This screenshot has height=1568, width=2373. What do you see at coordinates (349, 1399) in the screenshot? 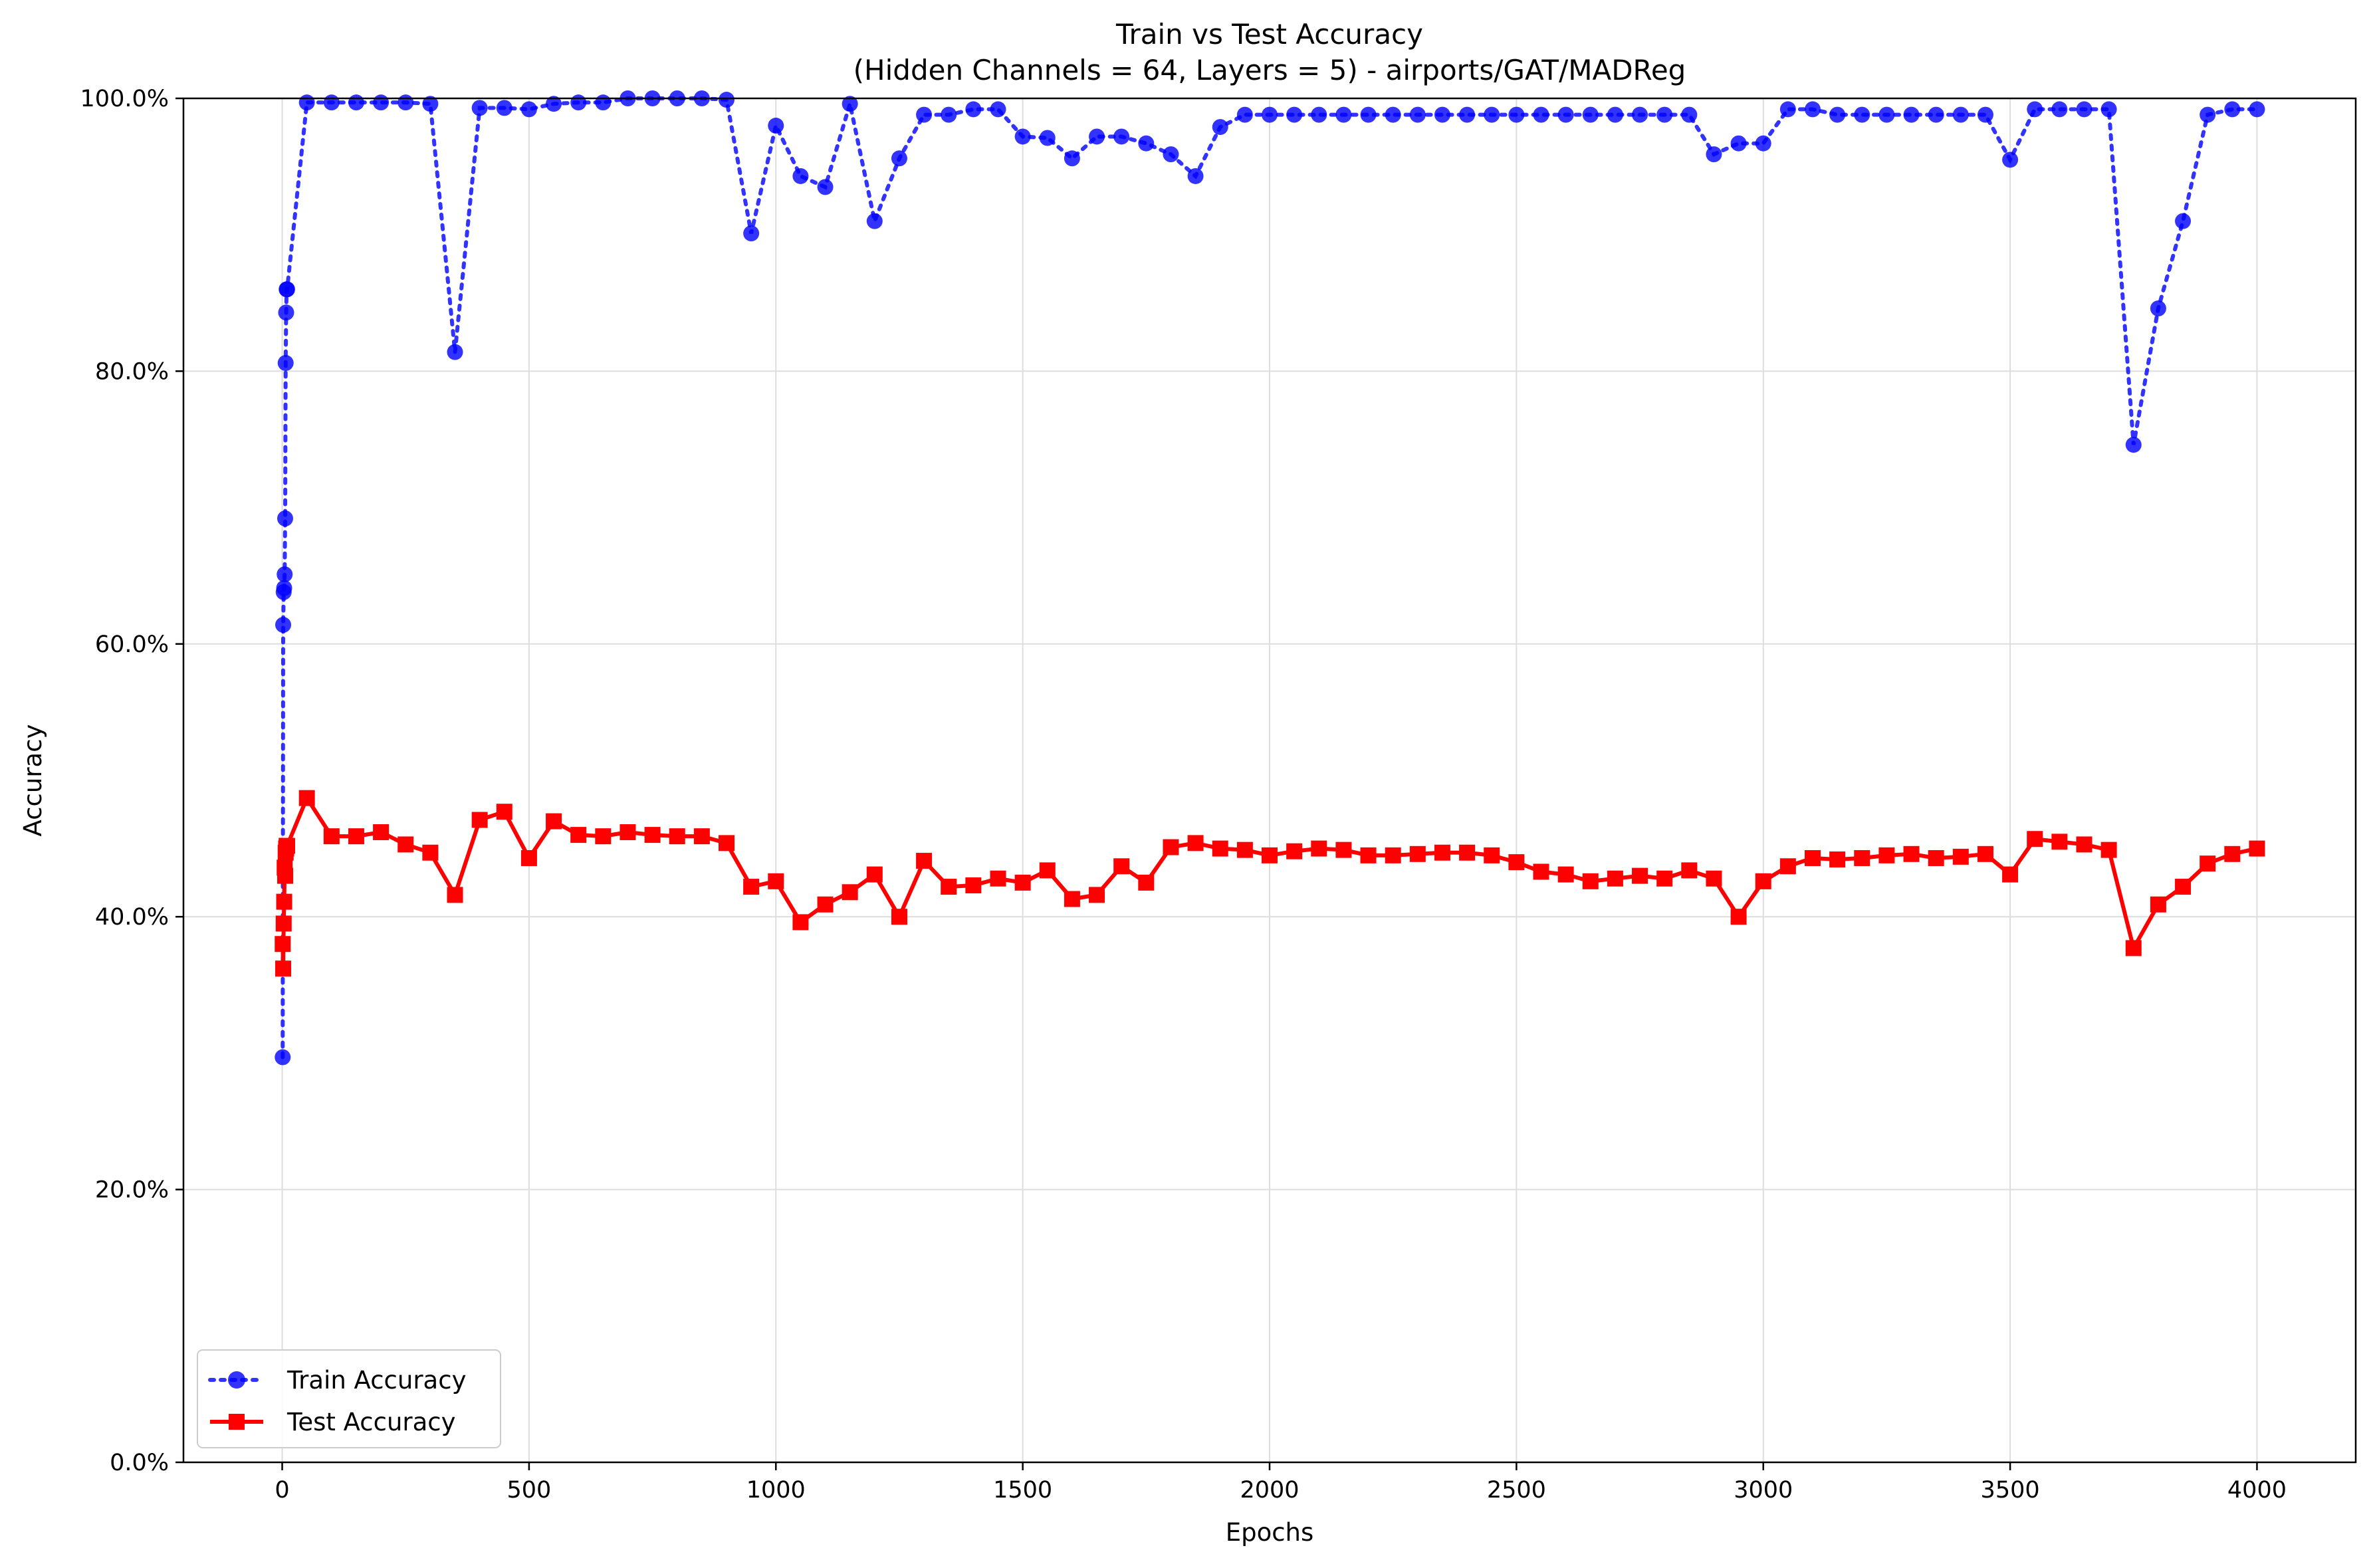
I see `legend-box` at bounding box center [349, 1399].